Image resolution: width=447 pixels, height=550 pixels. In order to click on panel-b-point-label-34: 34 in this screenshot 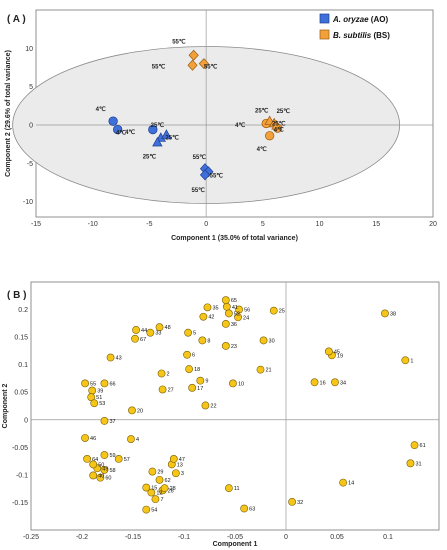, I will do `click(343, 383)`.